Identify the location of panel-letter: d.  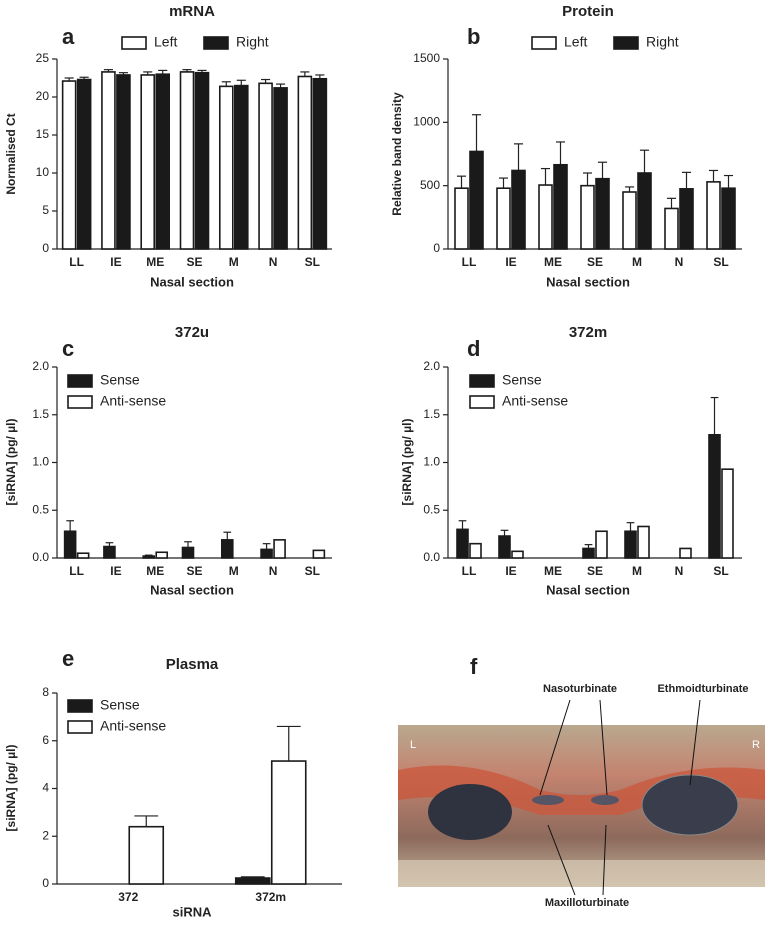
(473, 348).